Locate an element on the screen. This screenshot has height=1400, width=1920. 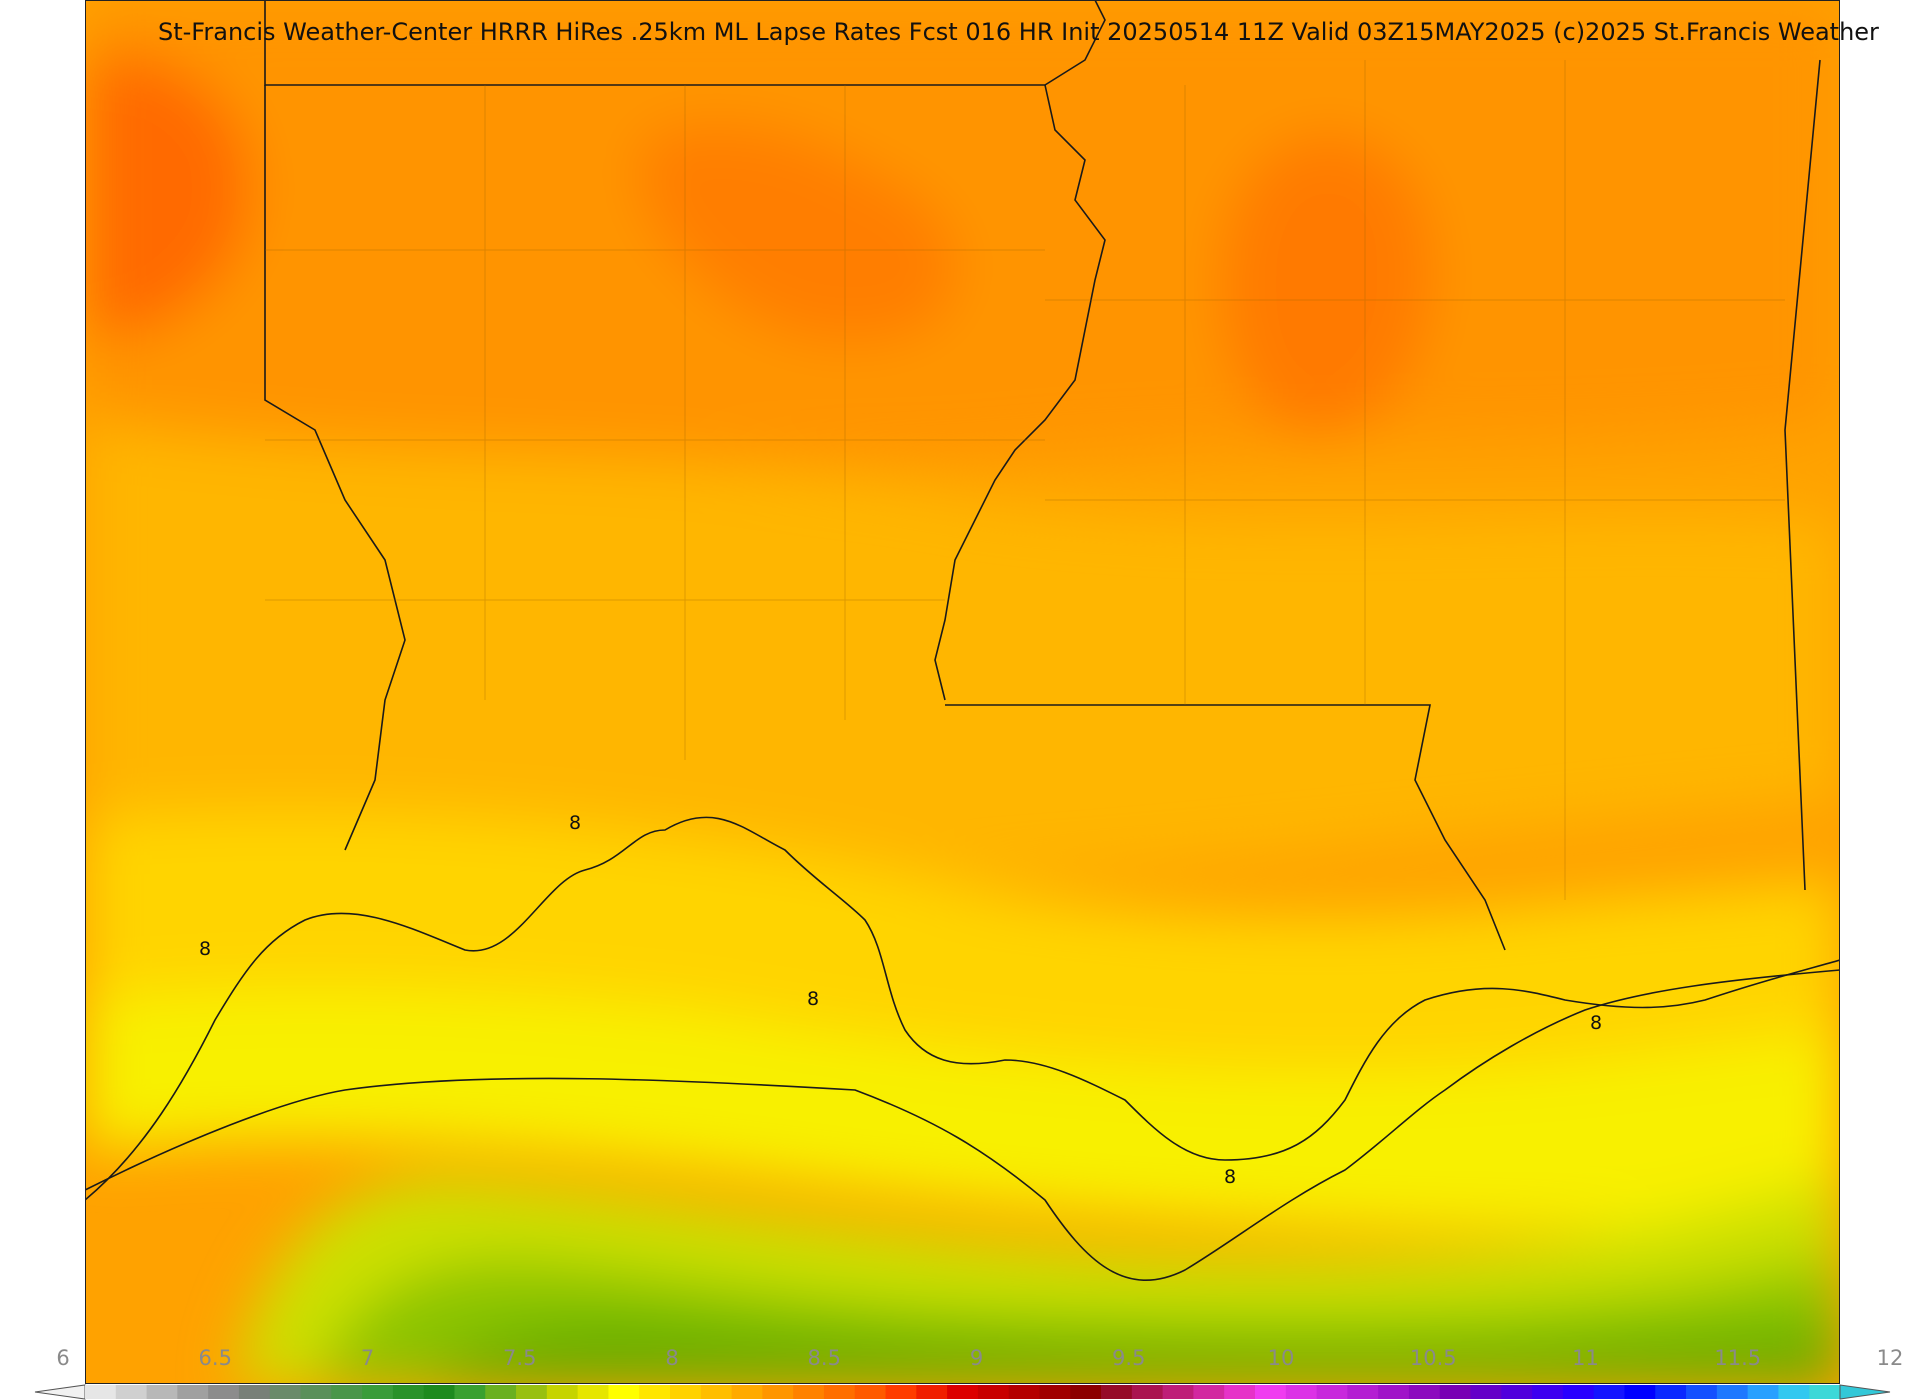
colorbar-min-arrow is located at coordinates (60, 1392).